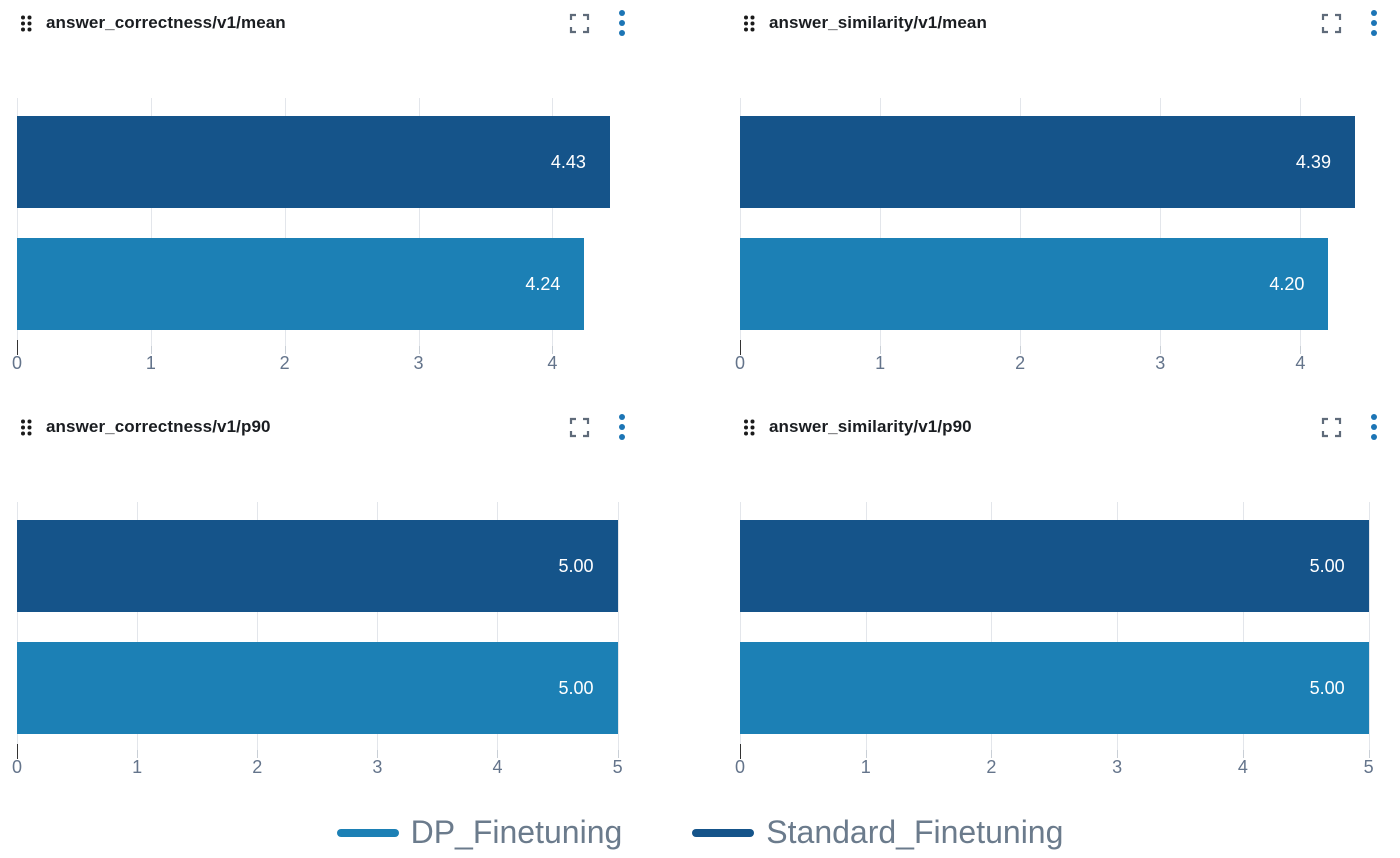  I want to click on bar-value-label: 4.20, so click(1287, 283).